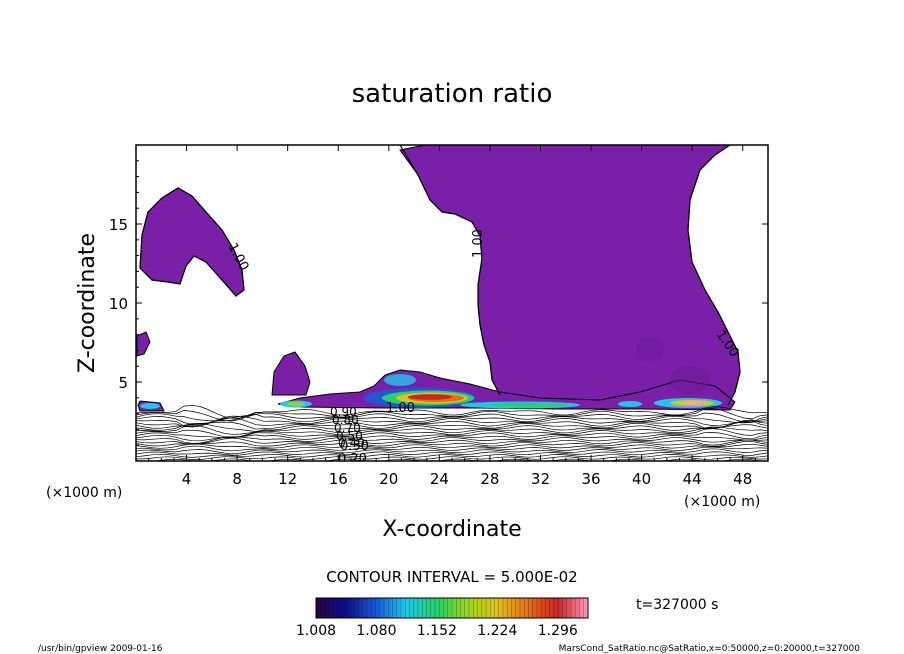 This screenshot has width=904, height=654. I want to click on colorbar-tick-label: 1.008, so click(316, 631).